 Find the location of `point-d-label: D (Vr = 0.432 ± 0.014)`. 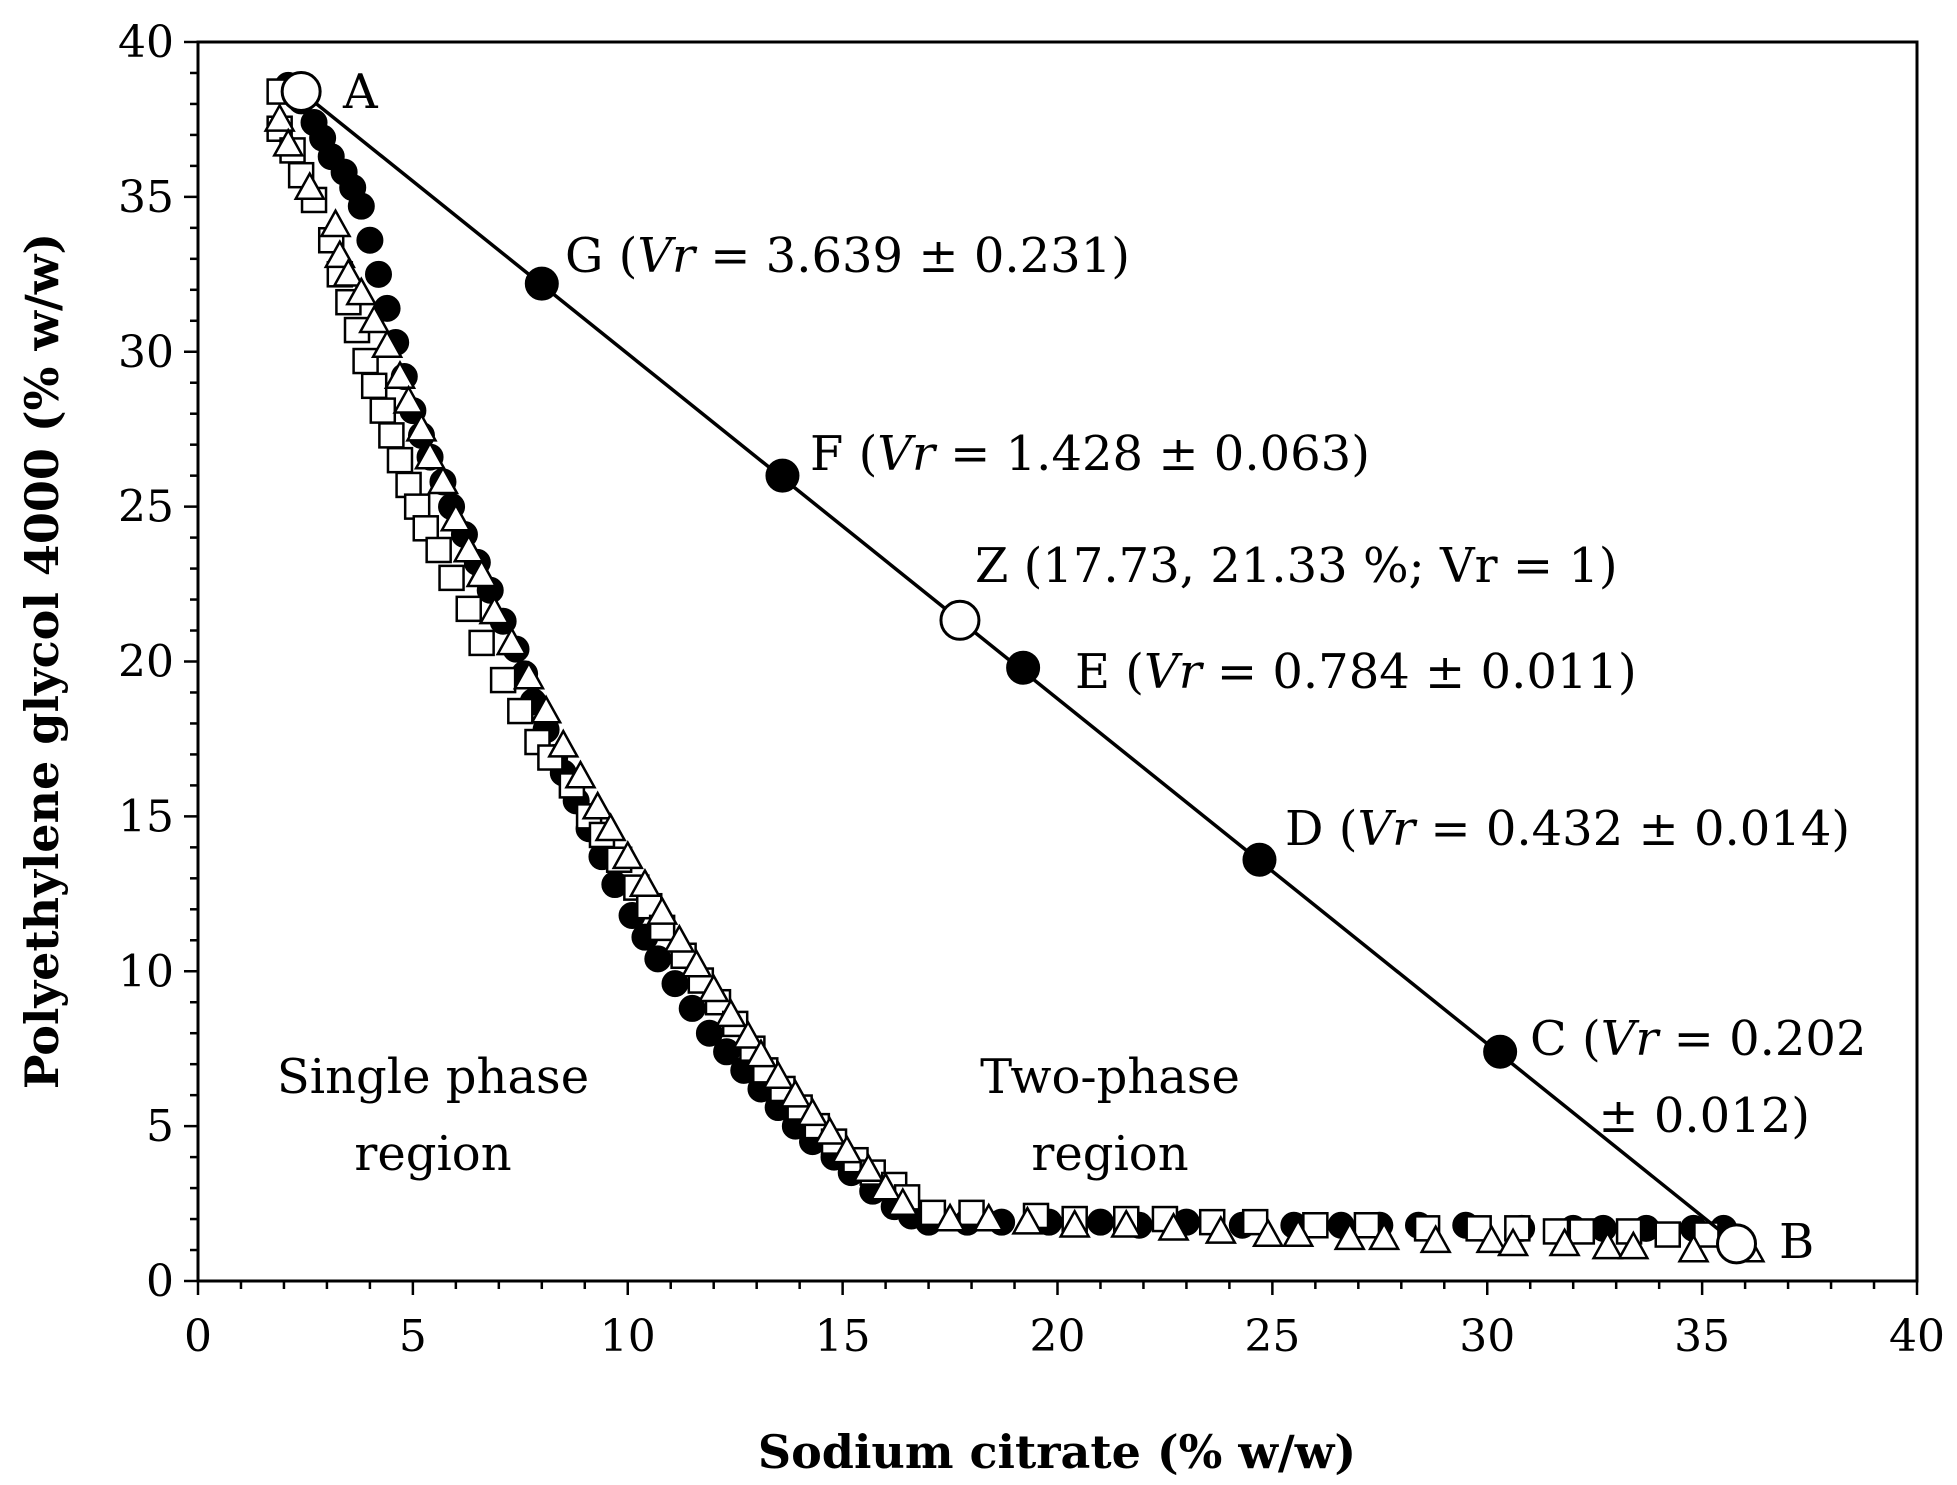

point-d-label: D (Vr = 0.432 ± 0.014) is located at coordinates (1567, 829).